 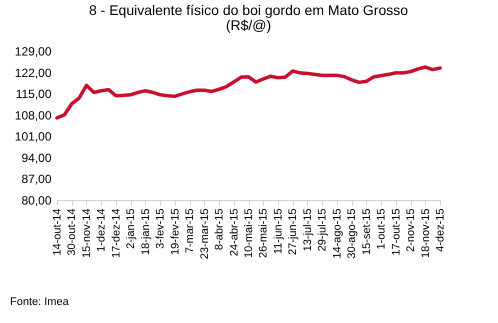 I want to click on x-tick-label: 29-jul-15, so click(x=322, y=230).